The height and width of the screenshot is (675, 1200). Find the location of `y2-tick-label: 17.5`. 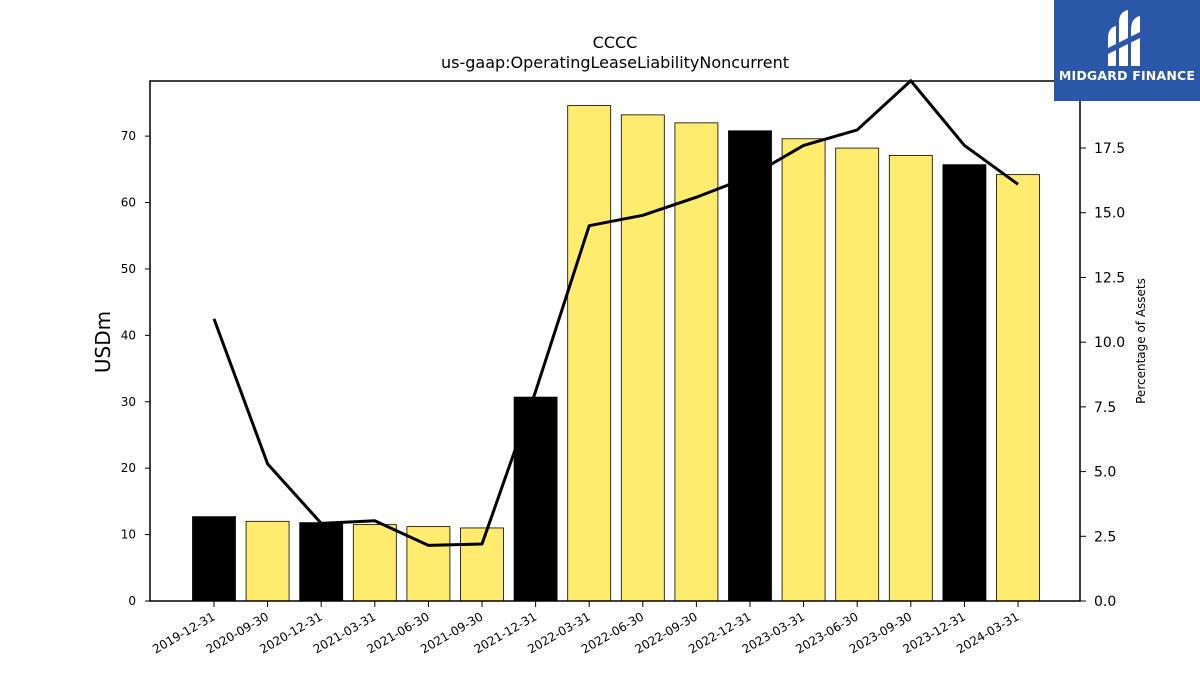

y2-tick-label: 17.5 is located at coordinates (1109, 149).